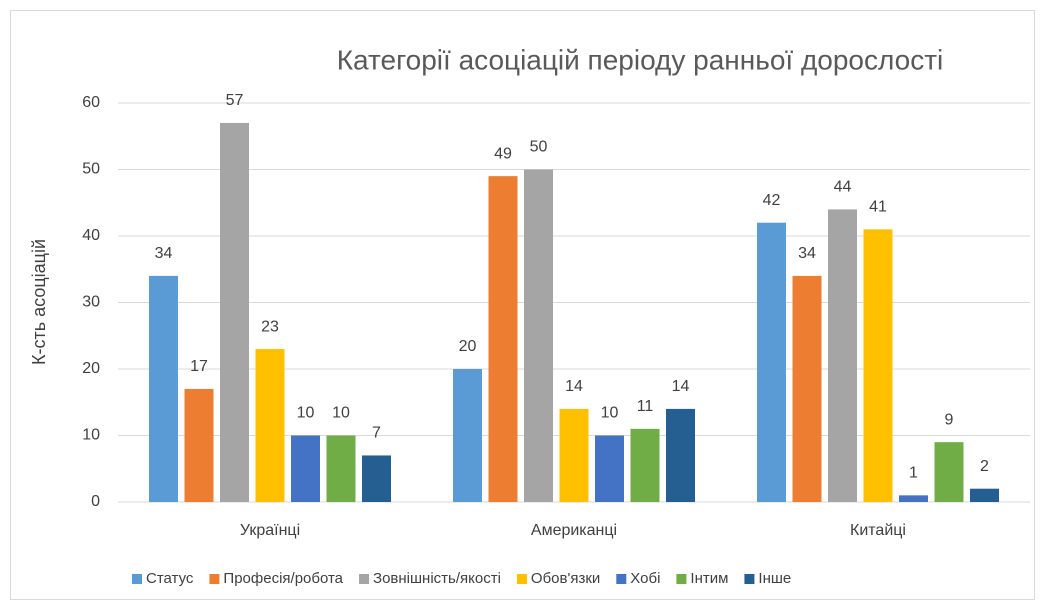 The width and height of the screenshot is (1044, 609). I want to click on y-tick-label: 20, so click(91, 368).